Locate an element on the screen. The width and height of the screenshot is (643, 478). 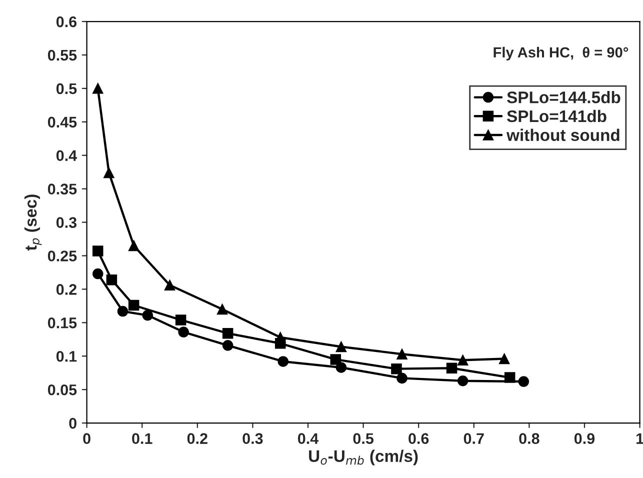
y-tick-label: 0.2 is located at coordinates (66, 289).